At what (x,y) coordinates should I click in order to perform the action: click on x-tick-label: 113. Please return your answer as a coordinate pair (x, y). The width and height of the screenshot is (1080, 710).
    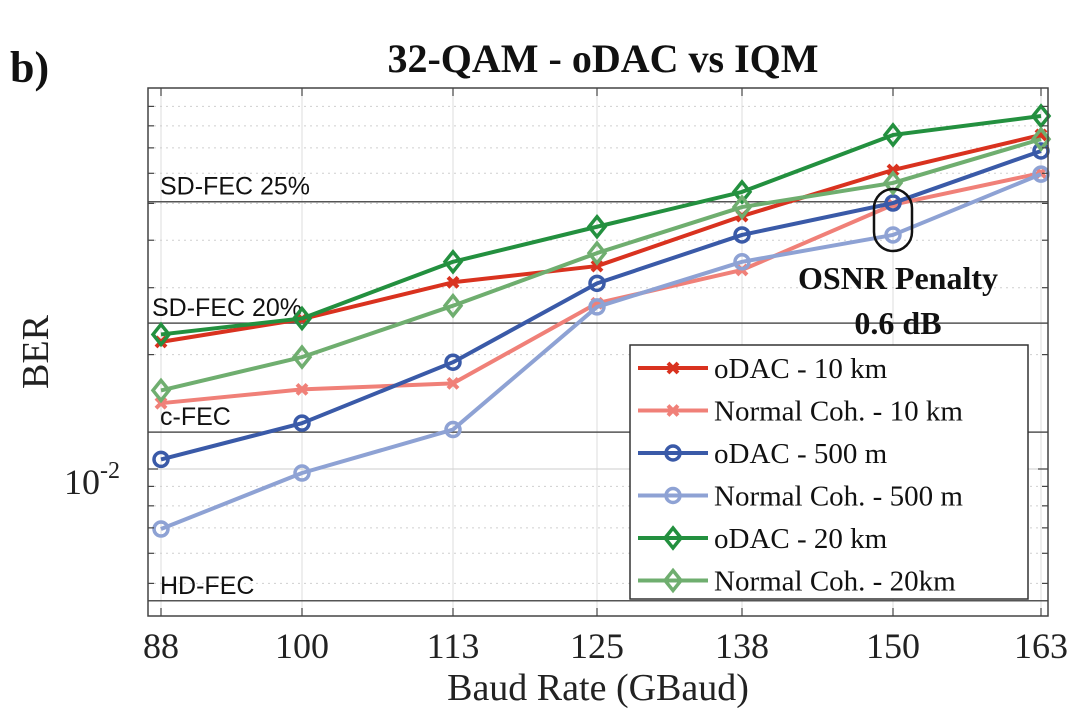
    Looking at the image, I should click on (453, 646).